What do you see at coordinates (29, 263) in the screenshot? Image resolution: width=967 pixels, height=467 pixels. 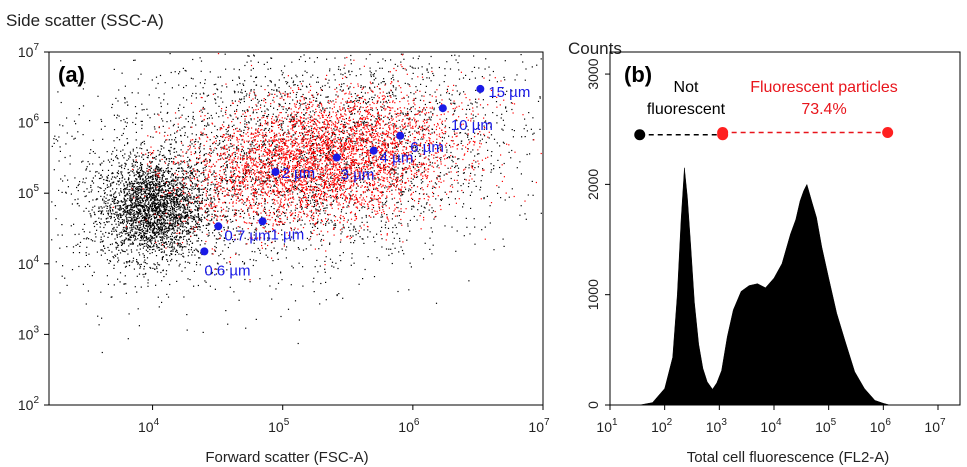 I see `y-tick-label: 10⁴` at bounding box center [29, 263].